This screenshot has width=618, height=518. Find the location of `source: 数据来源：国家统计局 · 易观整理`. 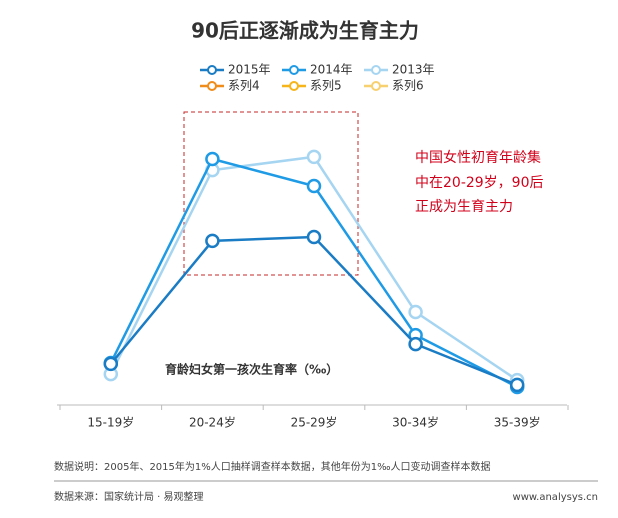

source: 数据来源：国家统计局 · 易观整理 is located at coordinates (129, 496).